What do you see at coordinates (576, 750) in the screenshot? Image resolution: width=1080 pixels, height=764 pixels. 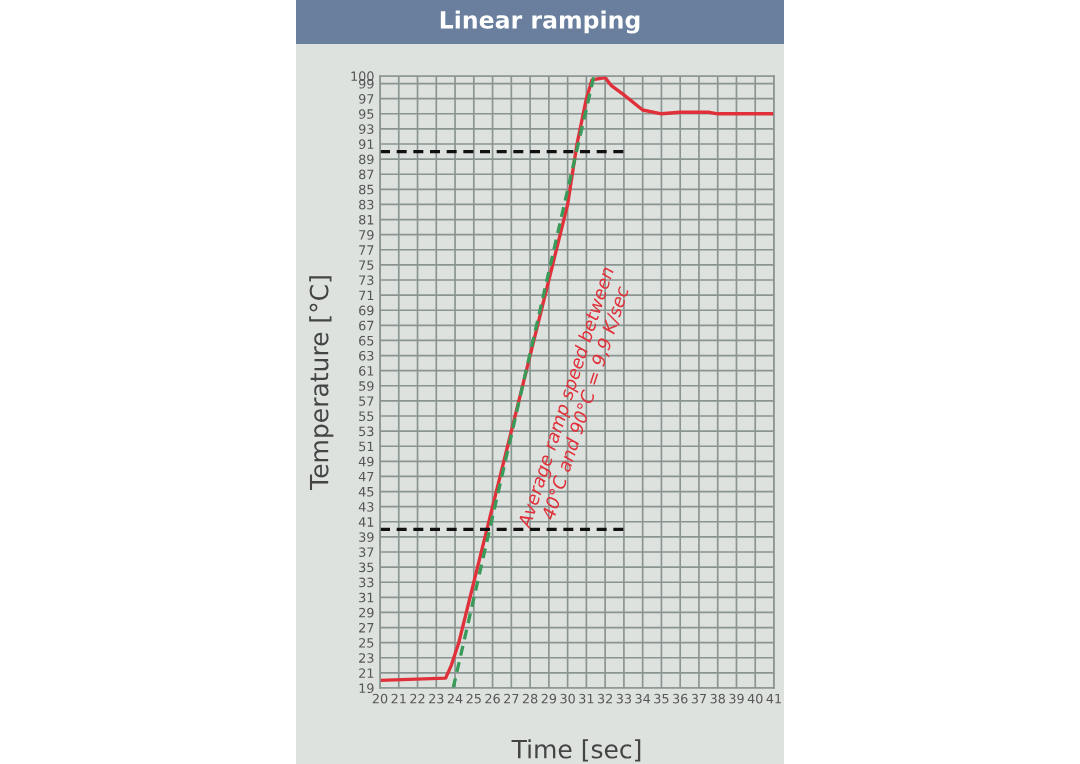 I see `x-axis-title: Time [sec]` at bounding box center [576, 750].